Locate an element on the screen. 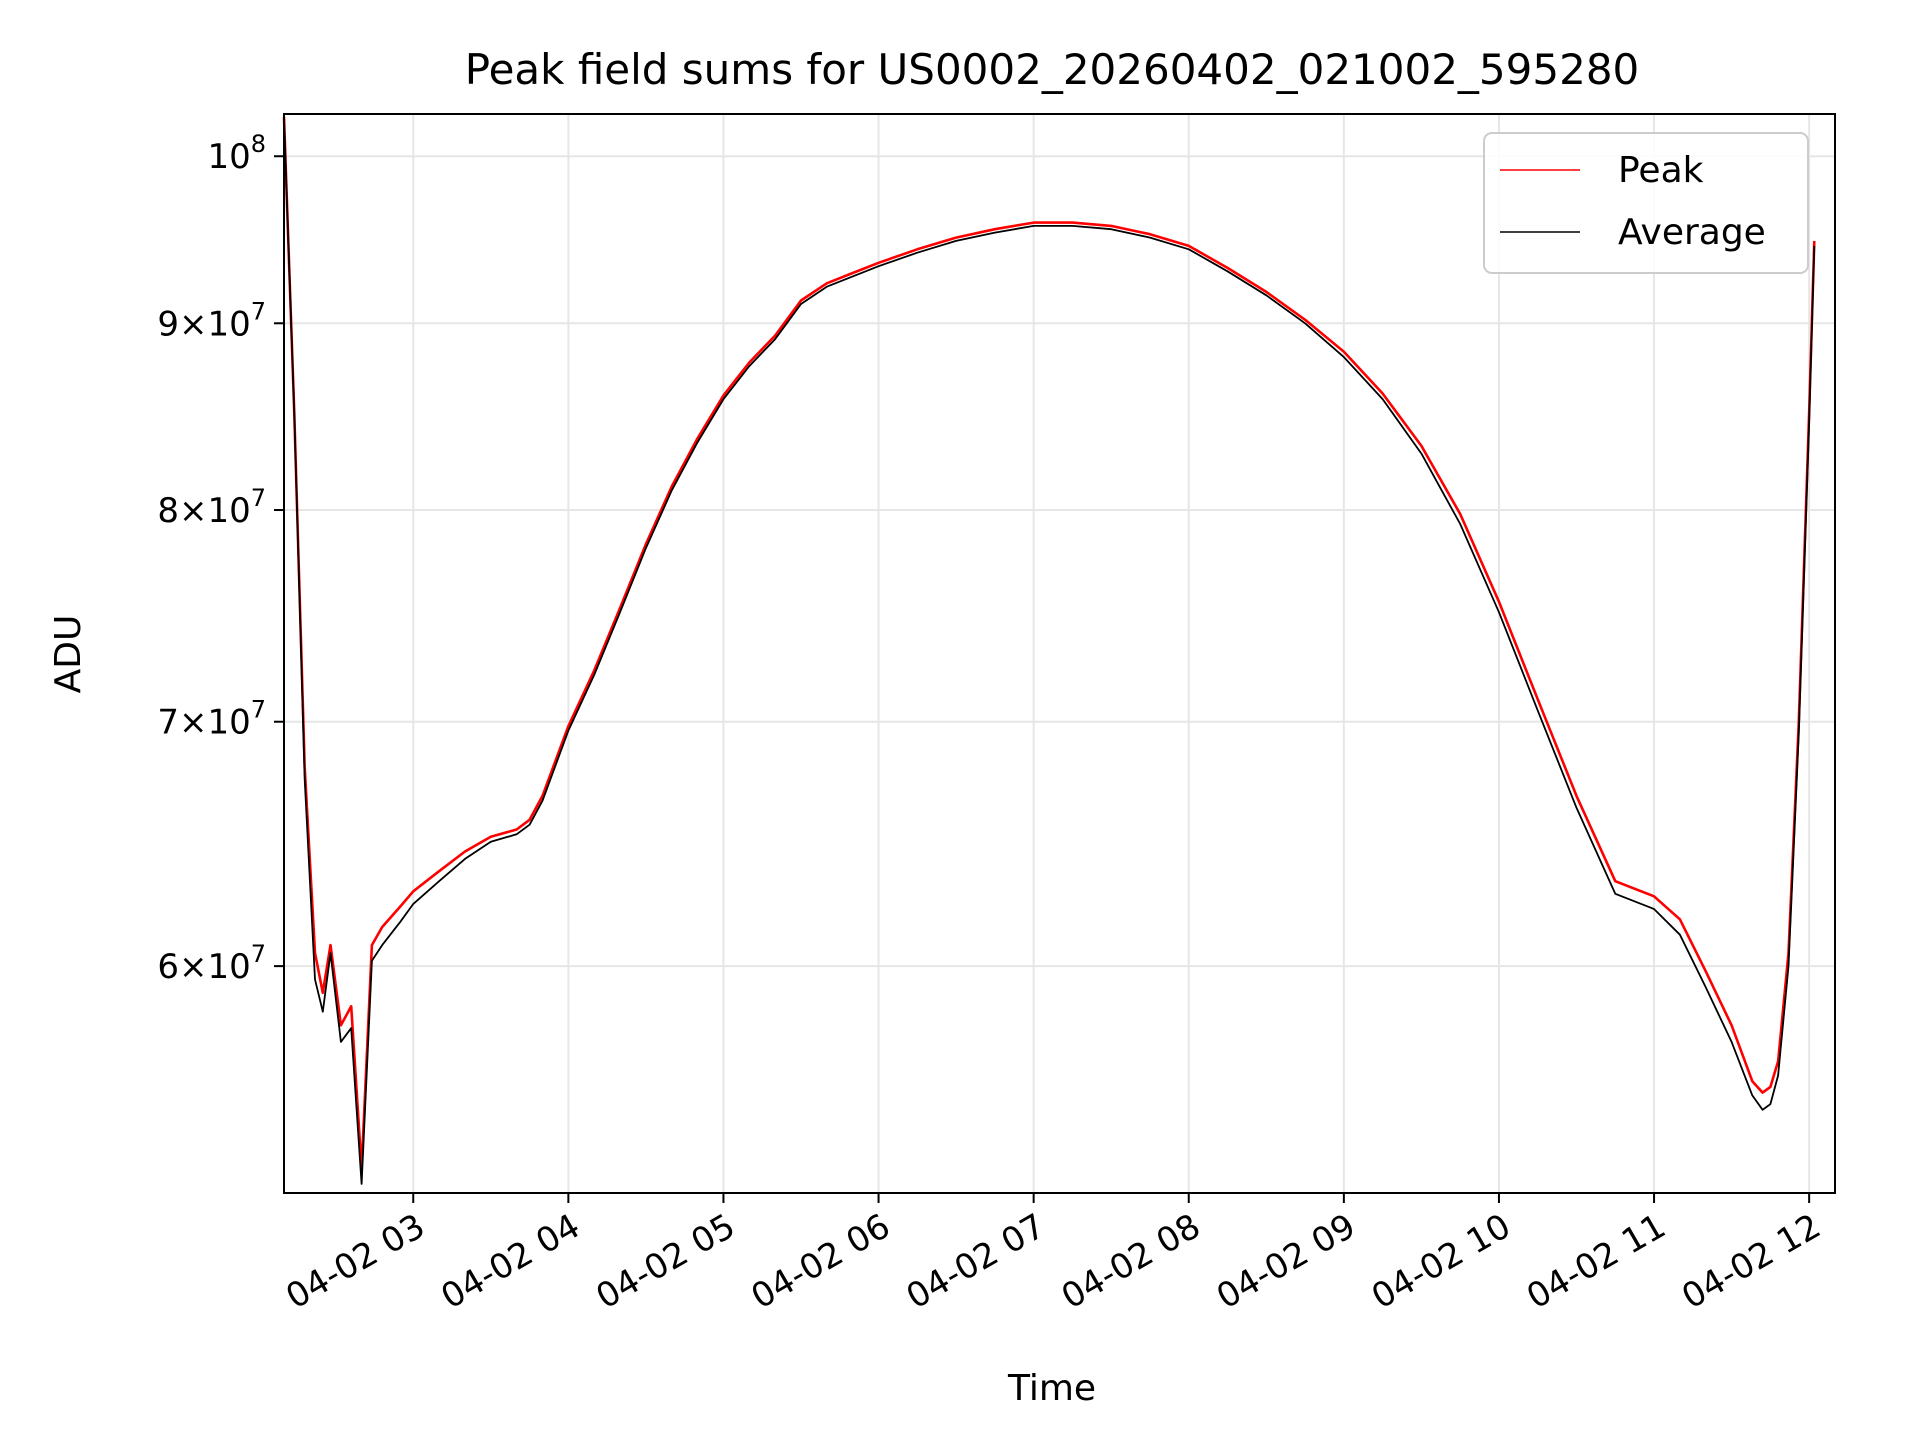 The image size is (1920, 1440). y-tick-base: 8×10 is located at coordinates (203, 511).